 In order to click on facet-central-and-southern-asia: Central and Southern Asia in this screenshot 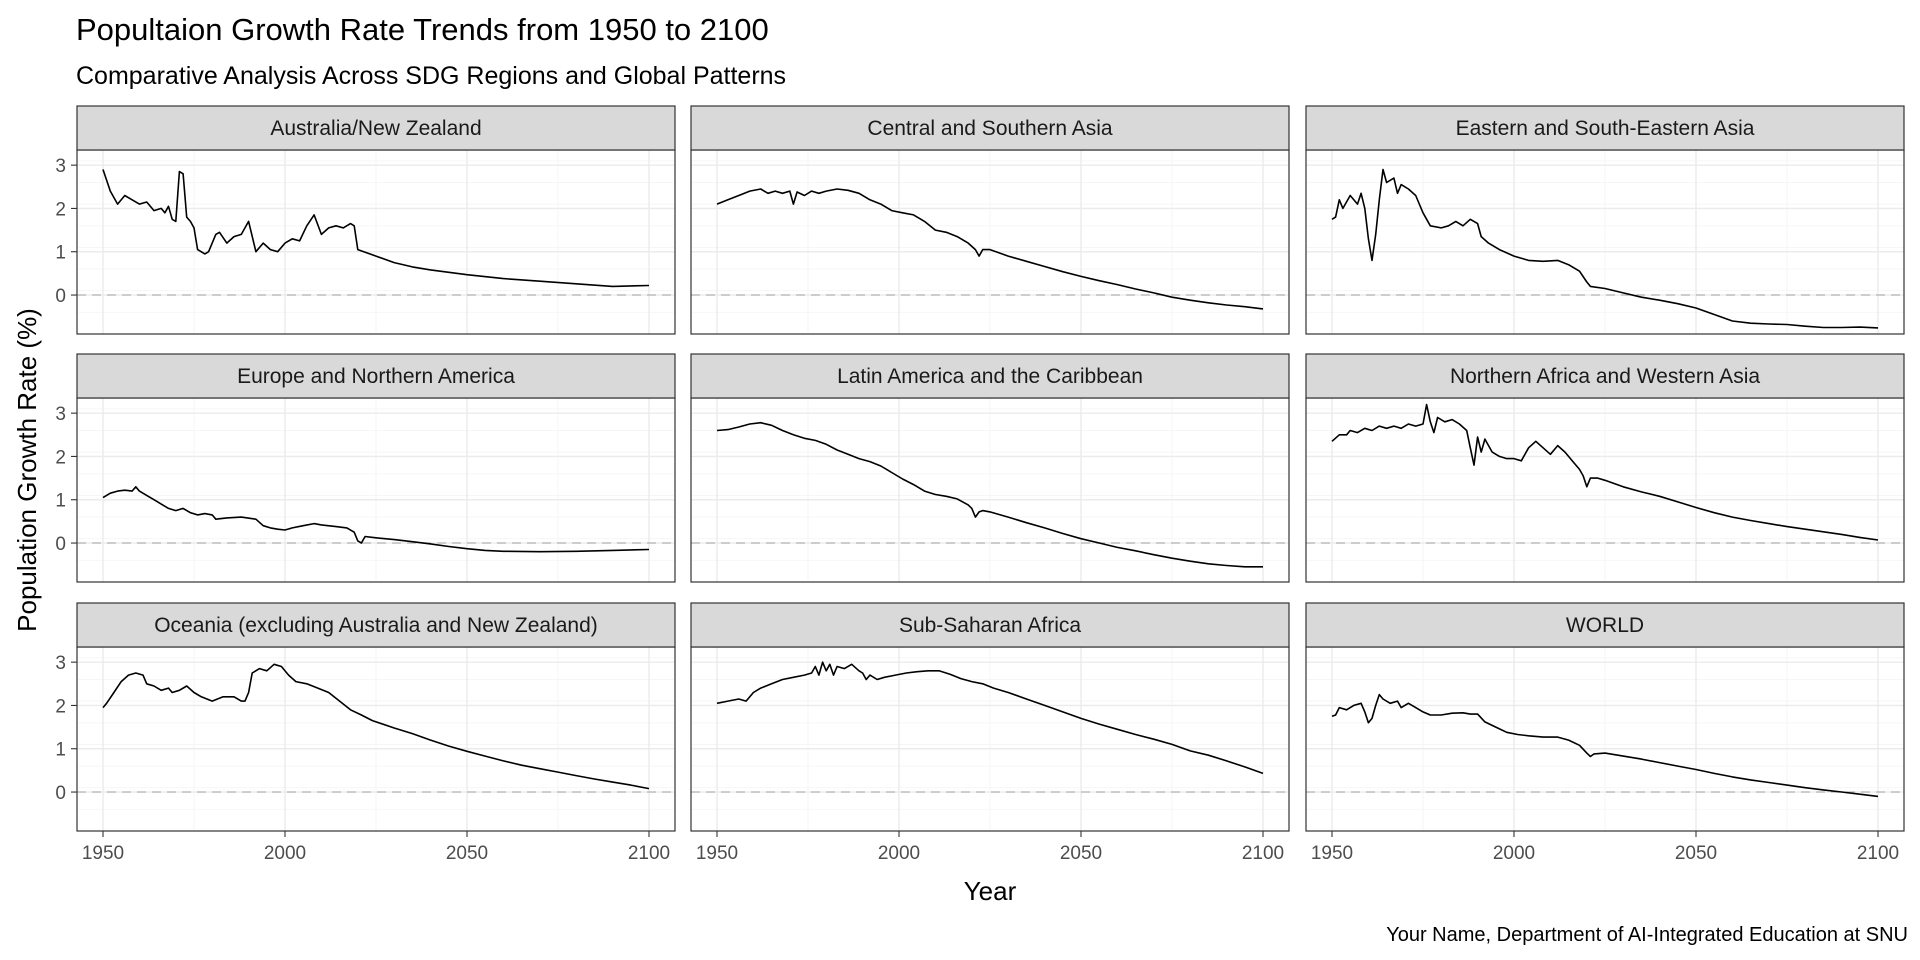, I will do `click(990, 220)`.